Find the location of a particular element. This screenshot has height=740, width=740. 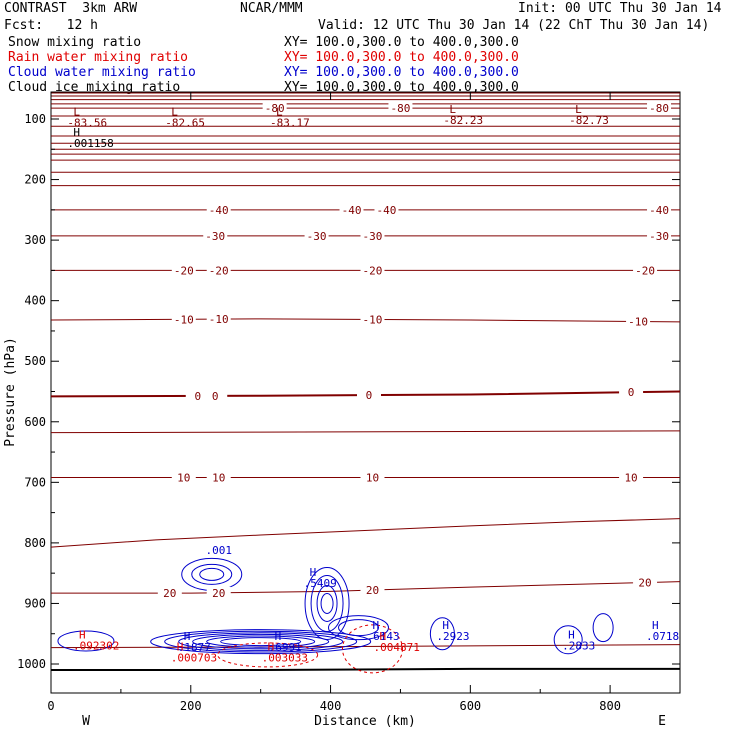

cloud-water-contours is located at coordinates (335, 606).